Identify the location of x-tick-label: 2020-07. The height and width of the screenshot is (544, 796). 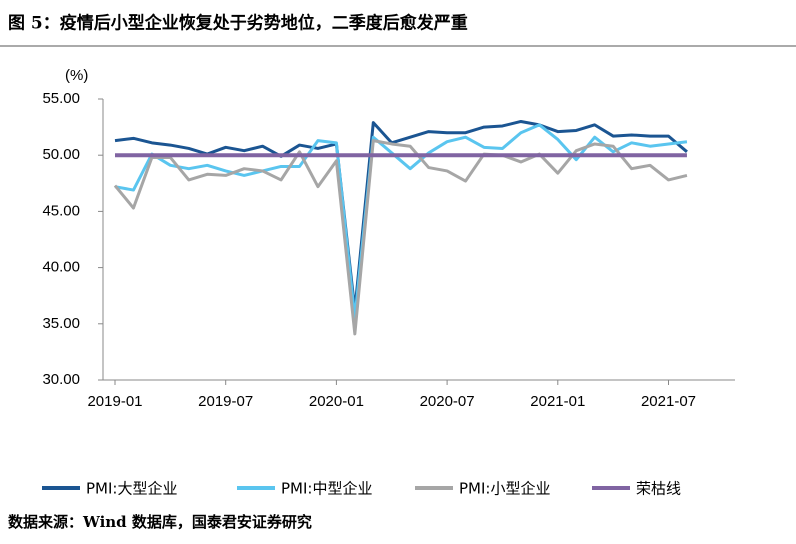
(447, 401).